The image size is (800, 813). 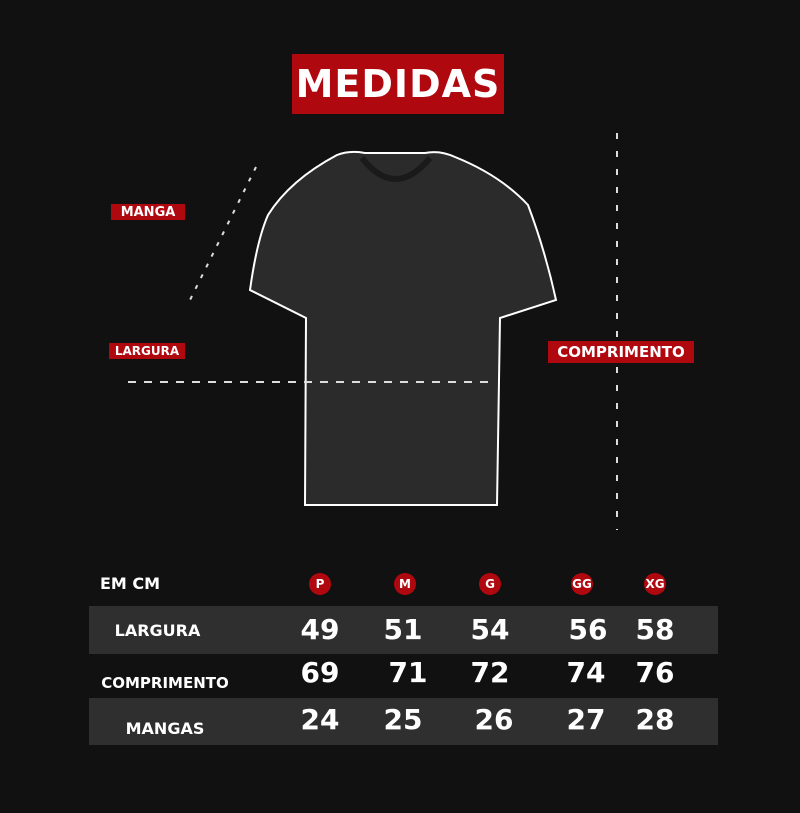 What do you see at coordinates (655, 672) in the screenshot?
I see `cell: 76` at bounding box center [655, 672].